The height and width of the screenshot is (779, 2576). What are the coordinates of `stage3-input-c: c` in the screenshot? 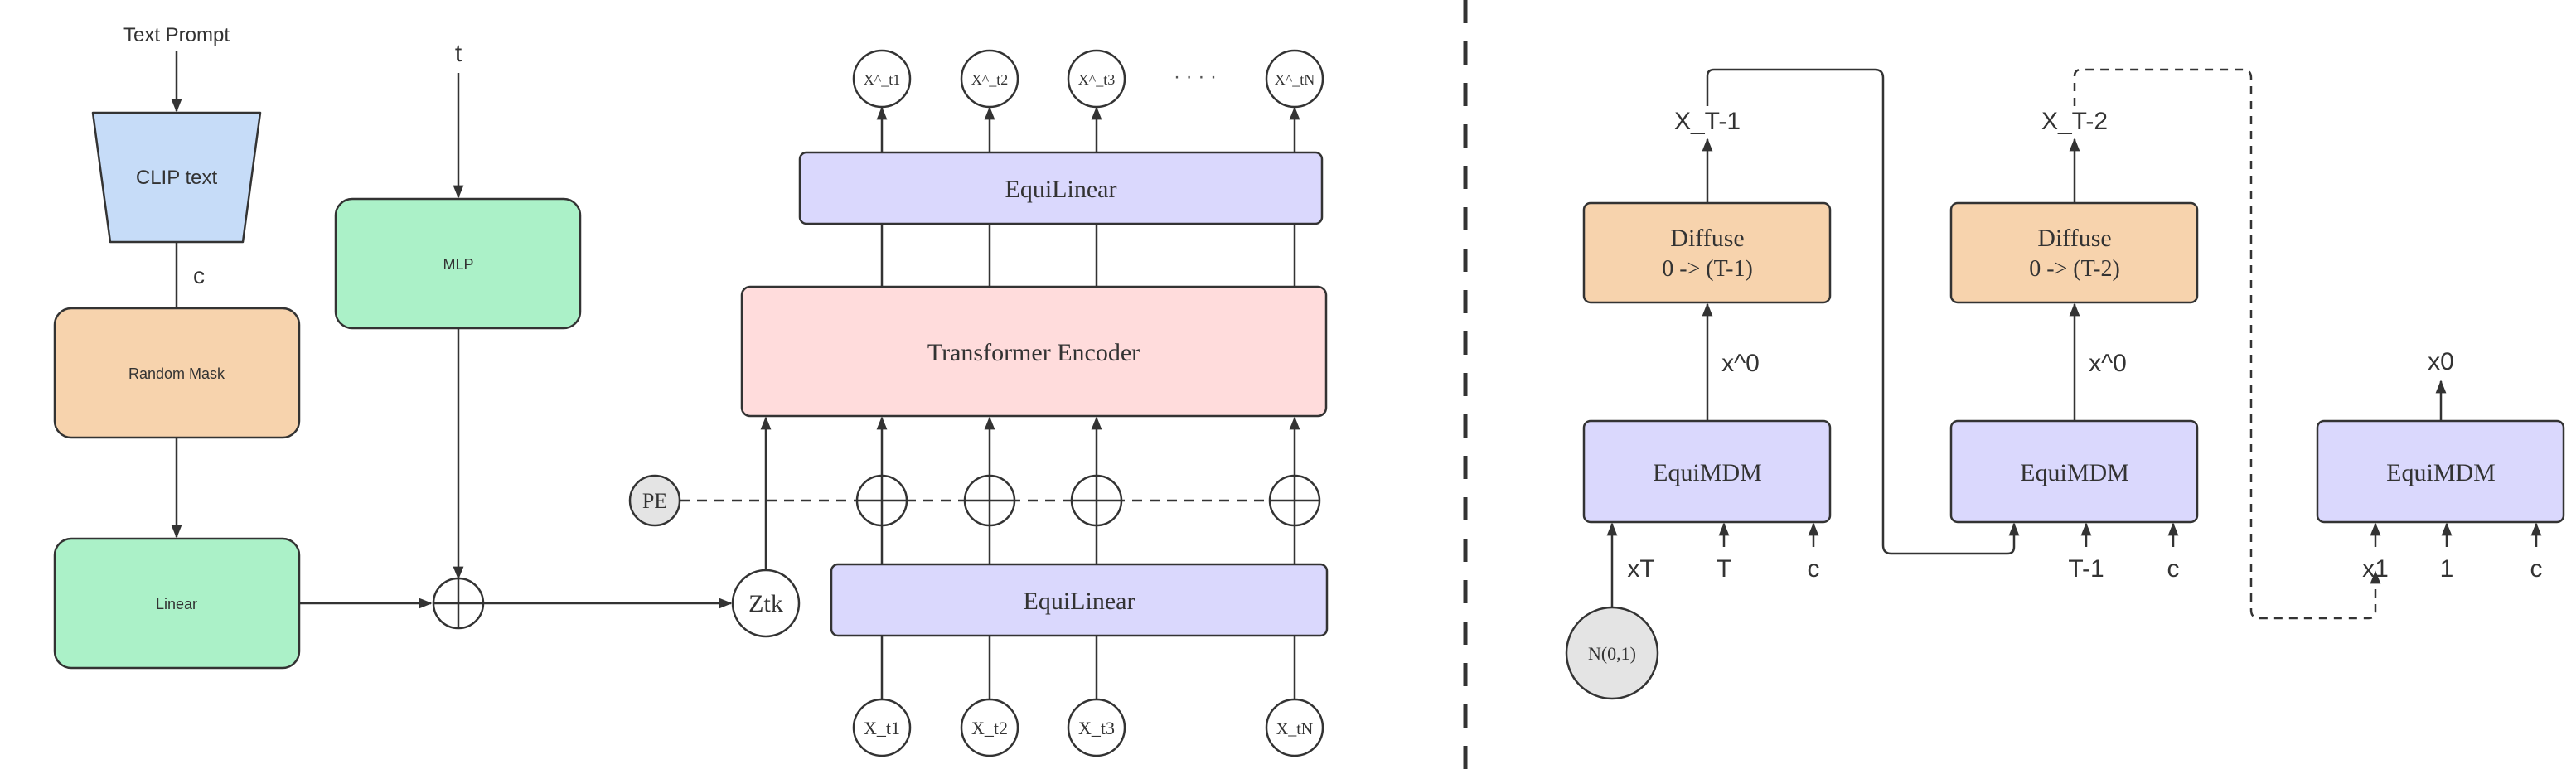 It's located at (2536, 569).